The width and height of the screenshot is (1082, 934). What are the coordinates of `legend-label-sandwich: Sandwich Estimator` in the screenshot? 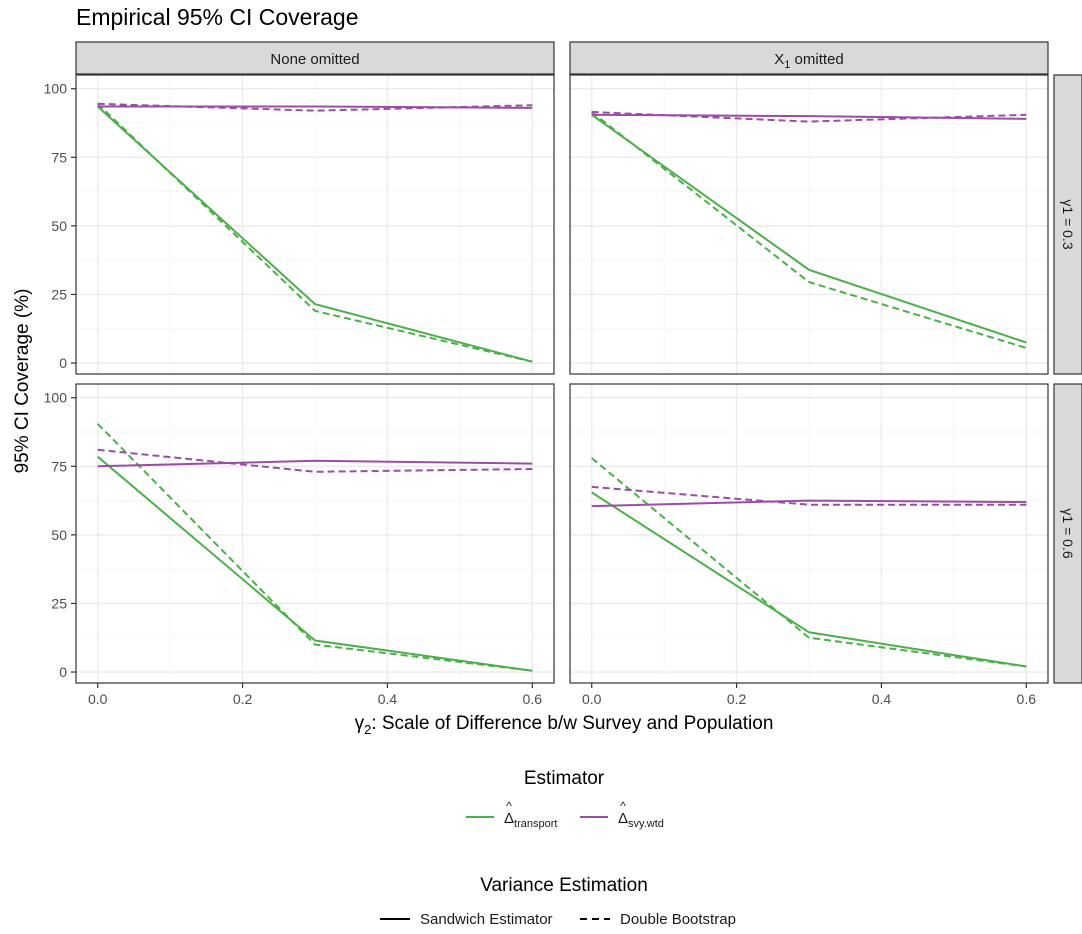 It's located at (486, 919).